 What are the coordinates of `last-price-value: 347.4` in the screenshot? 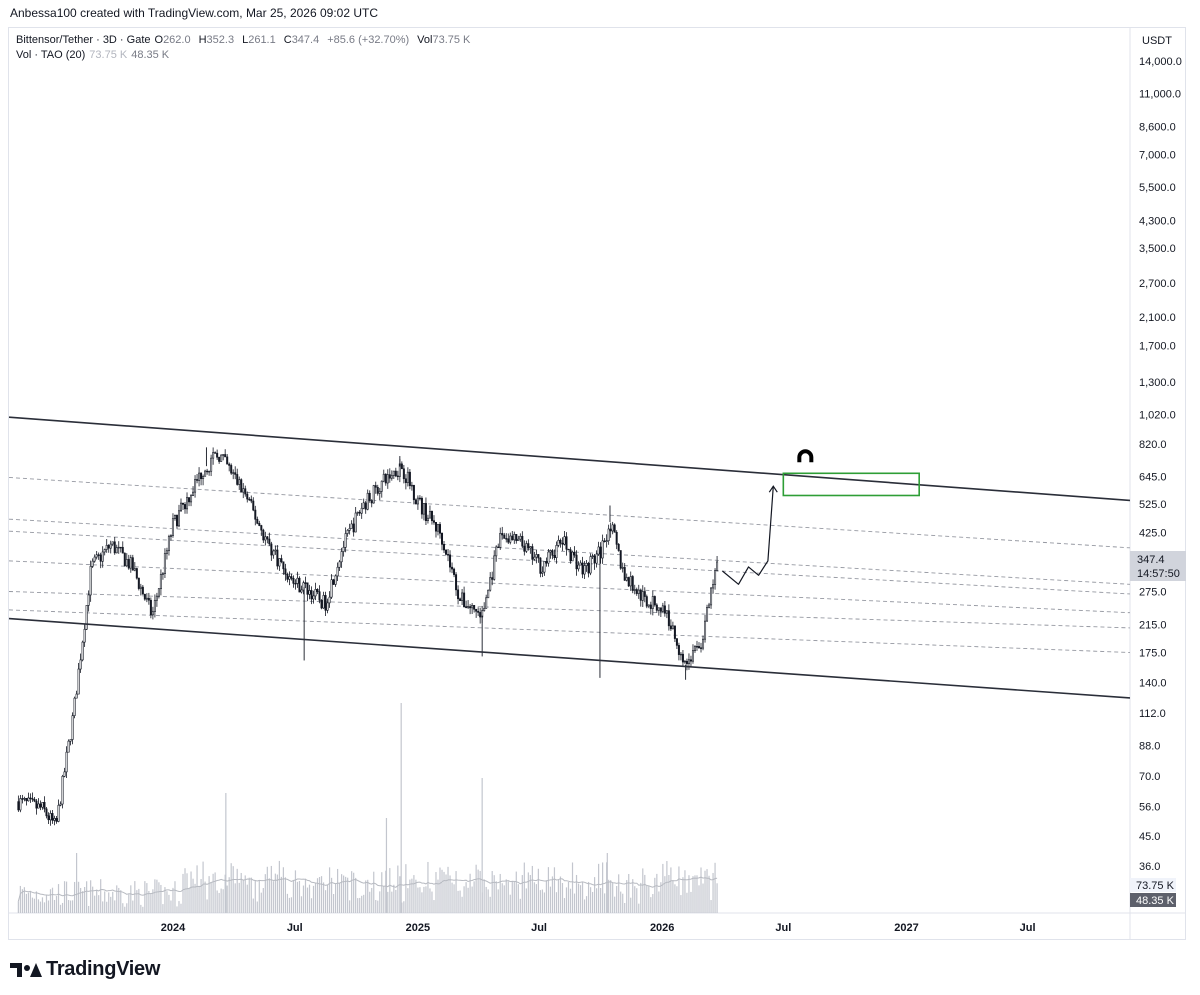 It's located at (1151, 560).